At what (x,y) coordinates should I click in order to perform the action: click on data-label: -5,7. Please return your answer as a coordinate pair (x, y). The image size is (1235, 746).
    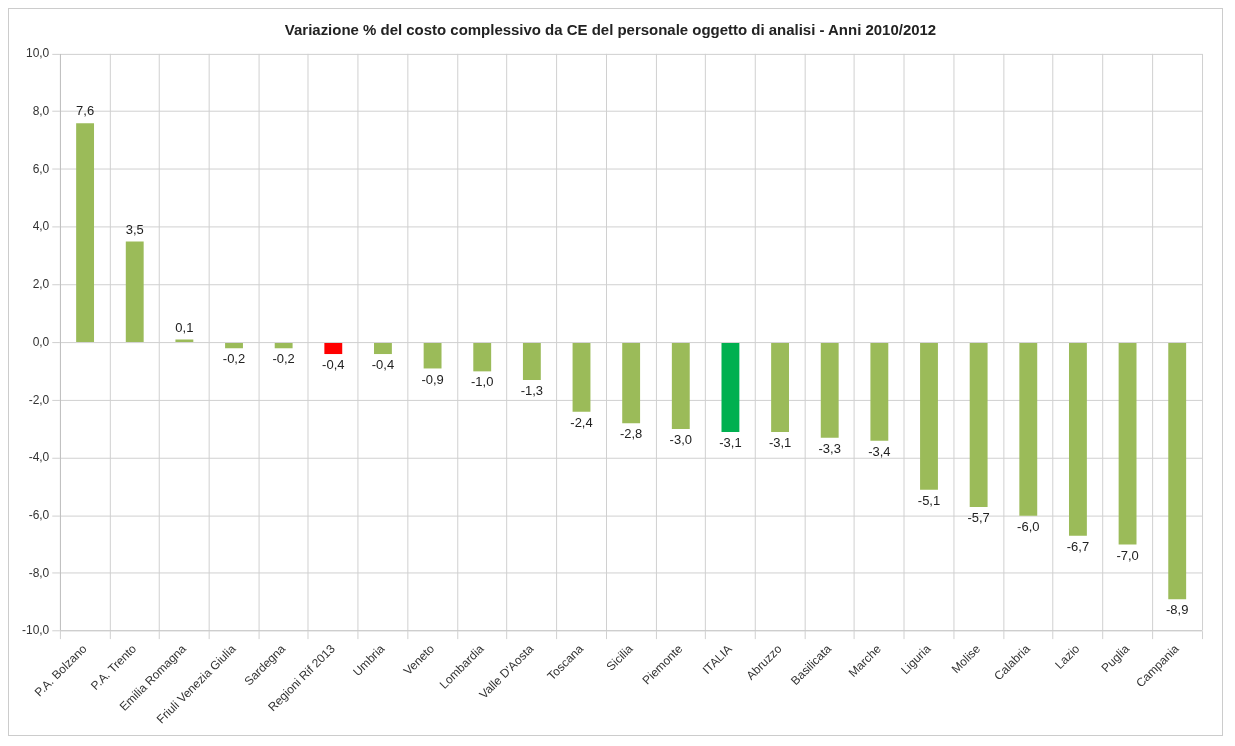
    Looking at the image, I should click on (978, 518).